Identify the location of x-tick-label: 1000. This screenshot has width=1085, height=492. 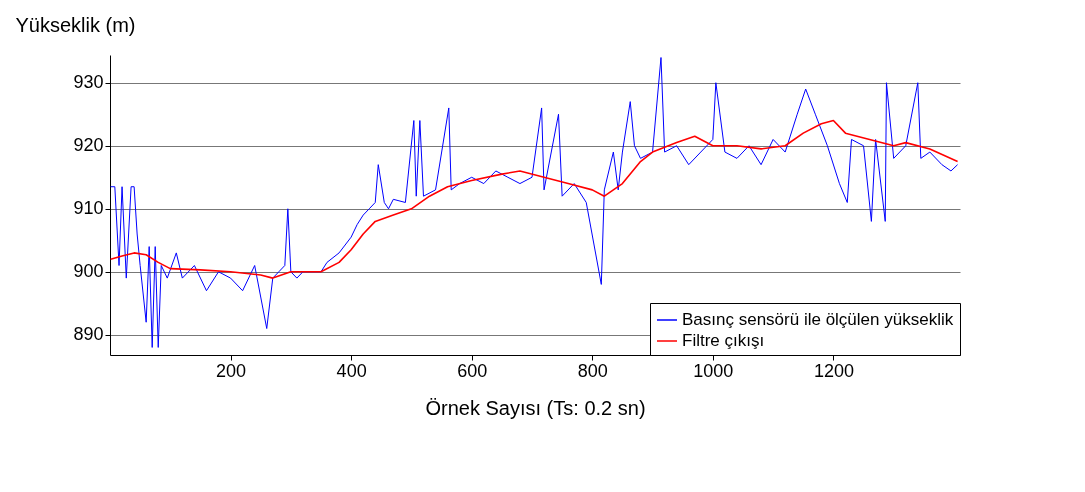
(713, 370).